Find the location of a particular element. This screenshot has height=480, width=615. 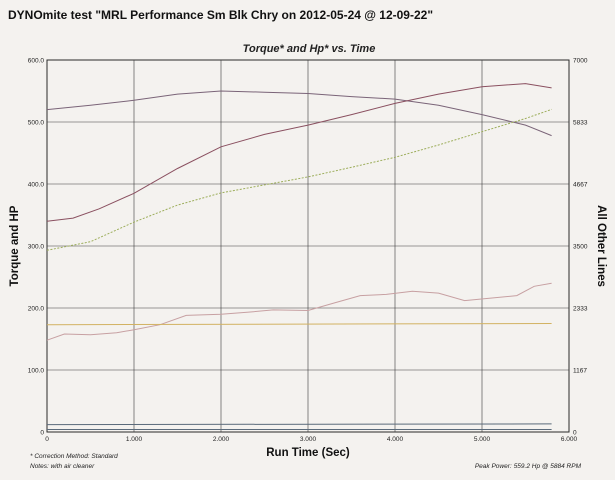

y2-tick-label: 2333 is located at coordinates (580, 309).